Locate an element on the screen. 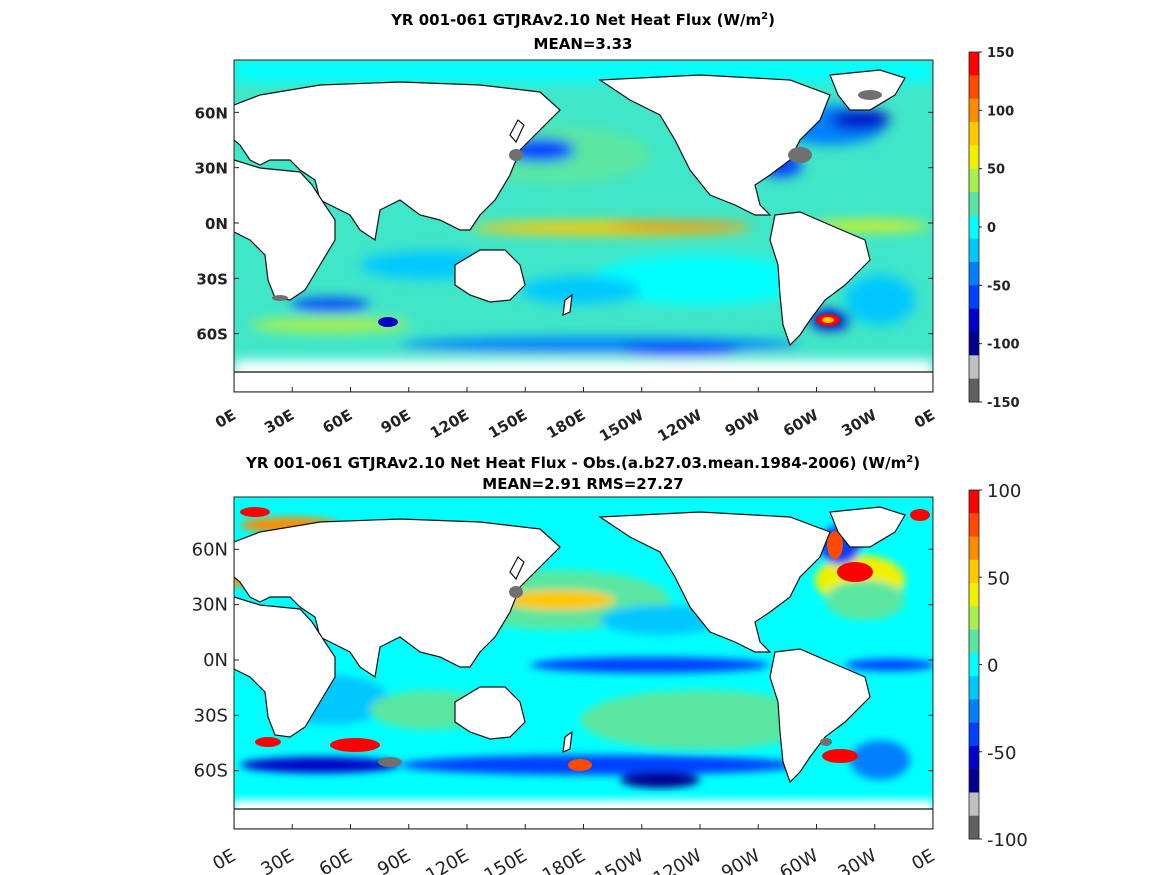 This screenshot has width=1167, height=875. bottom-subtitle: MEAN=2.91 RMS=27.27 is located at coordinates (582, 484).